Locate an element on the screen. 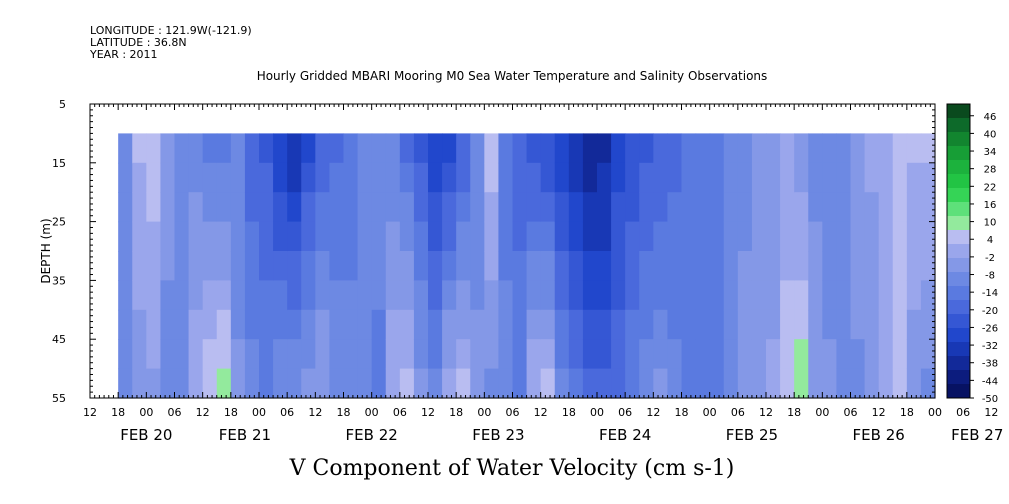  latitude-label: LATITUDE : 36.8N is located at coordinates (138, 42).